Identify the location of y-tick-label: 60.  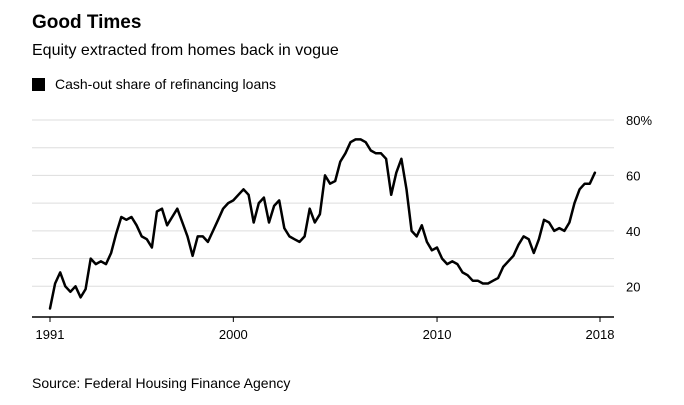
(633, 175).